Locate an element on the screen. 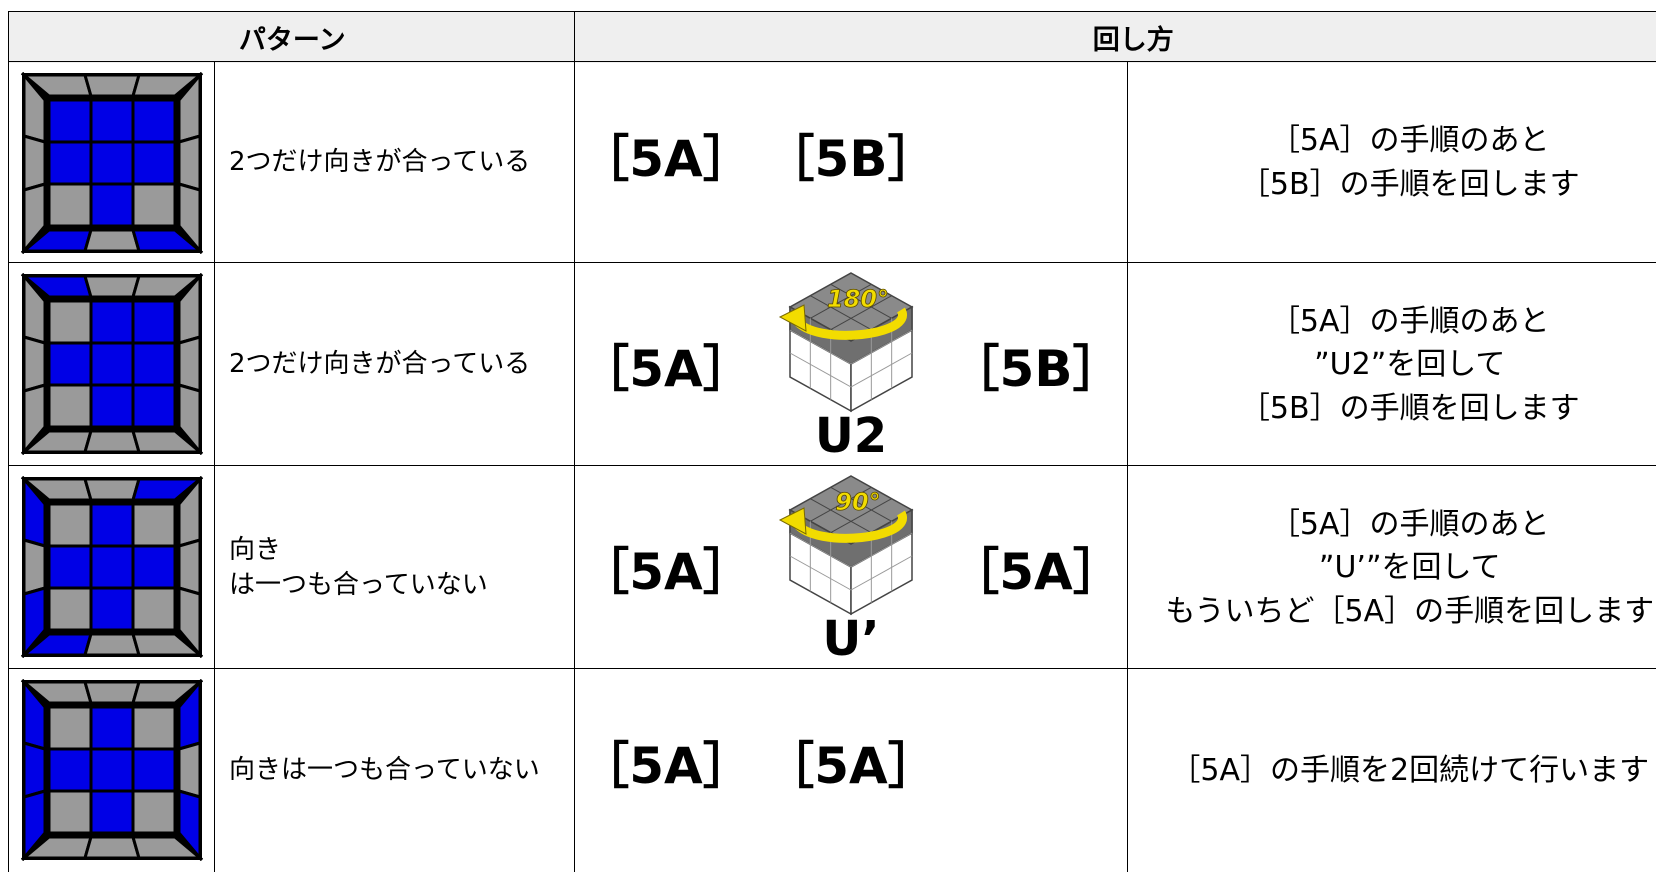  pattern-cell: 2つだけ向きが合っている is located at coordinates (395, 364).